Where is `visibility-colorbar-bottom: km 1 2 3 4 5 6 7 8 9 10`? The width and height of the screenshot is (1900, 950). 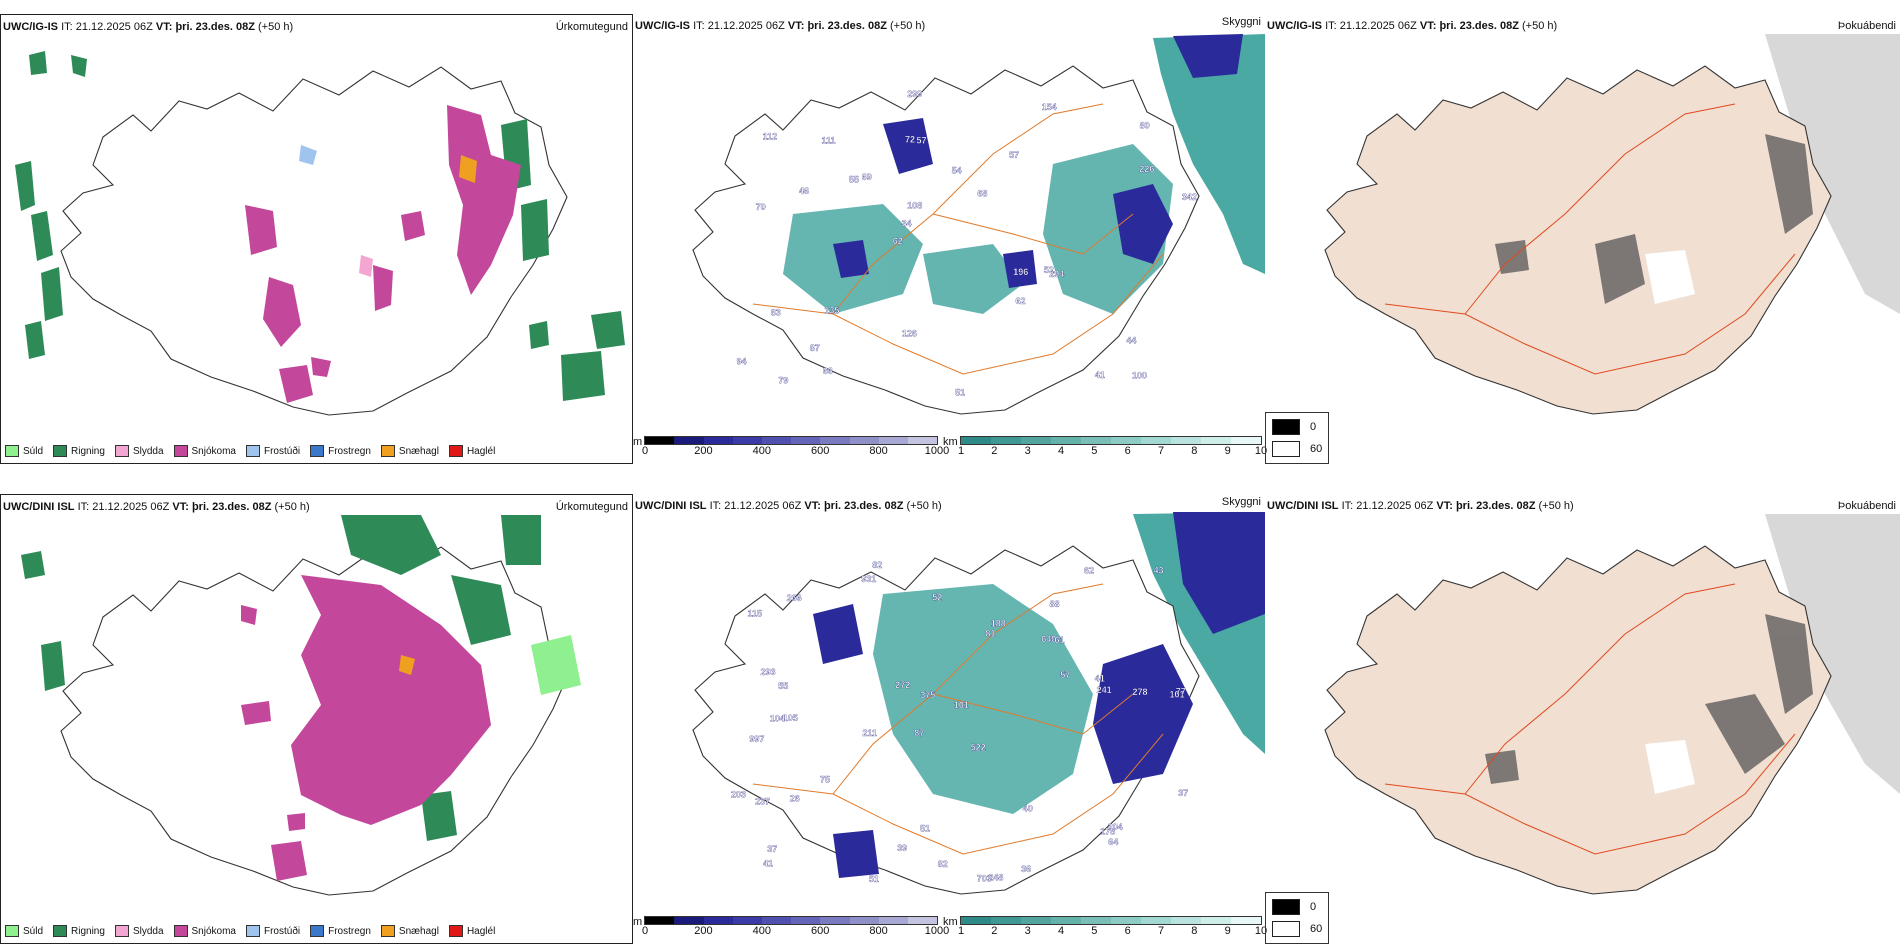
visibility-colorbar-bottom: km 1 2 3 4 5 6 7 8 9 10 is located at coordinates (1105, 926).